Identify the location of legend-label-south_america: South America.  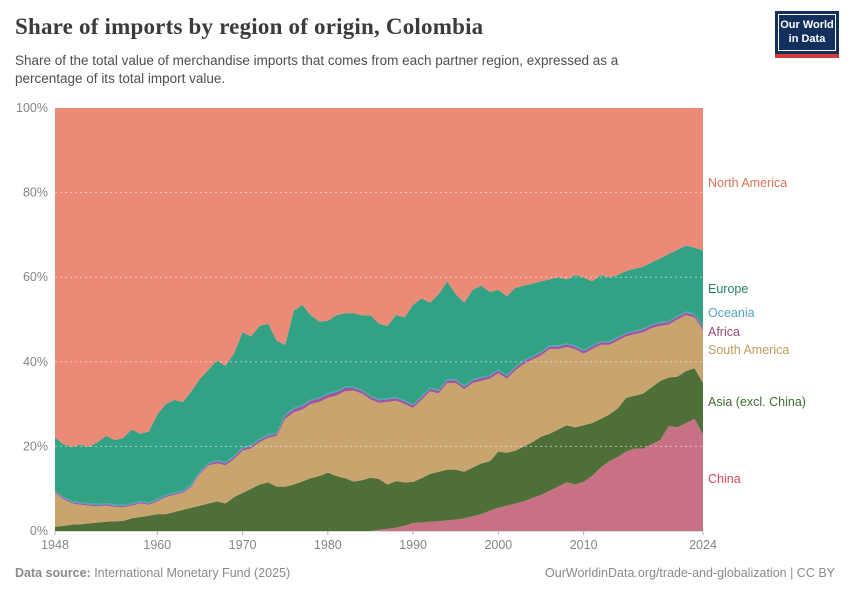
(748, 350).